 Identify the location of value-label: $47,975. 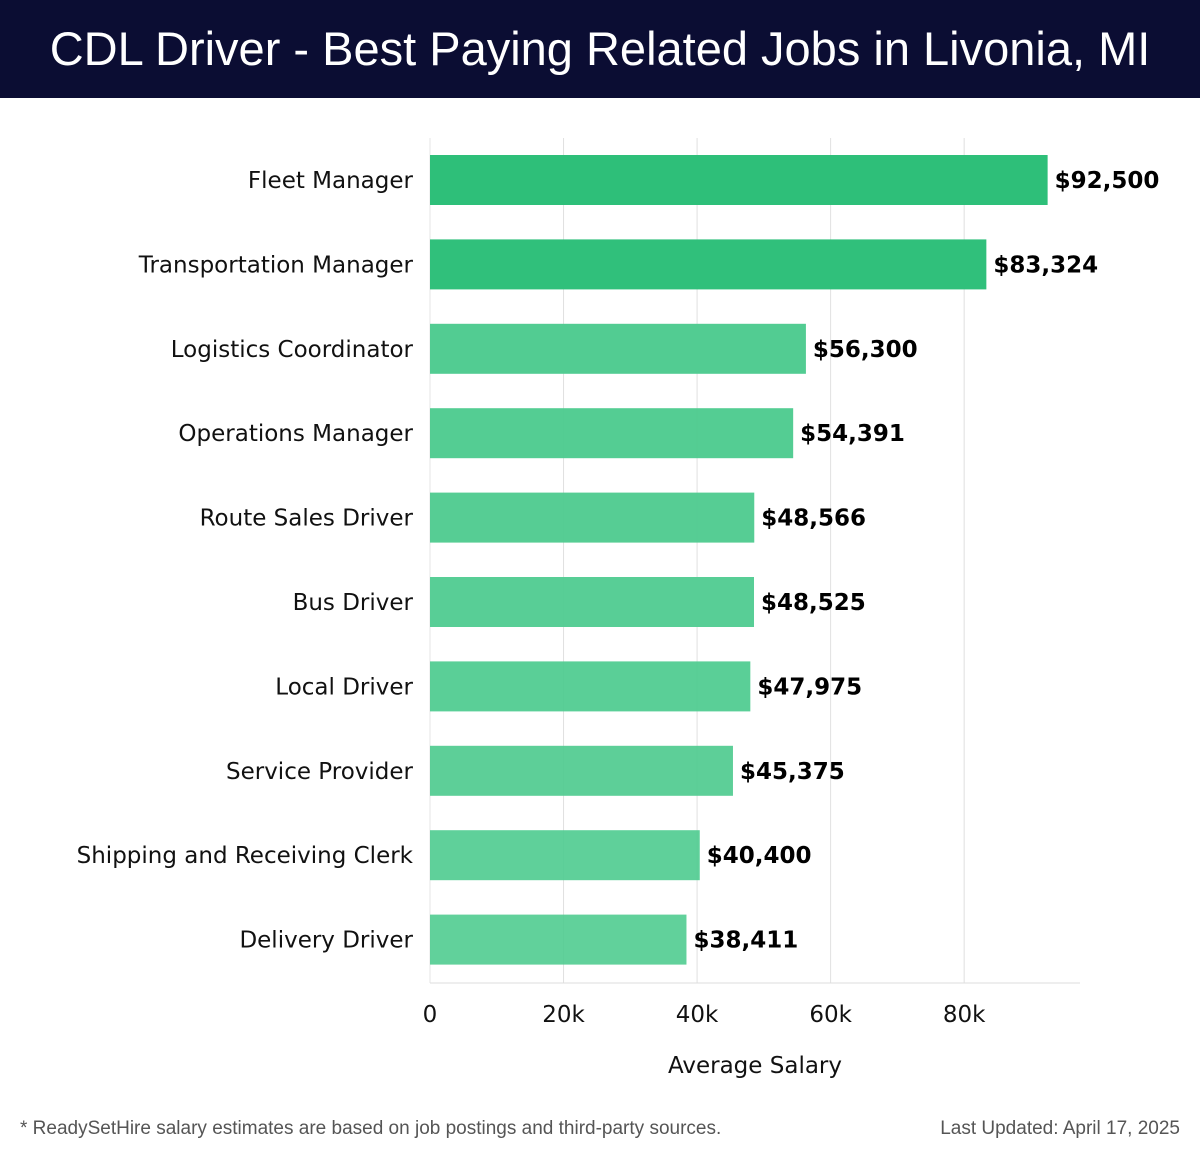
(809, 687).